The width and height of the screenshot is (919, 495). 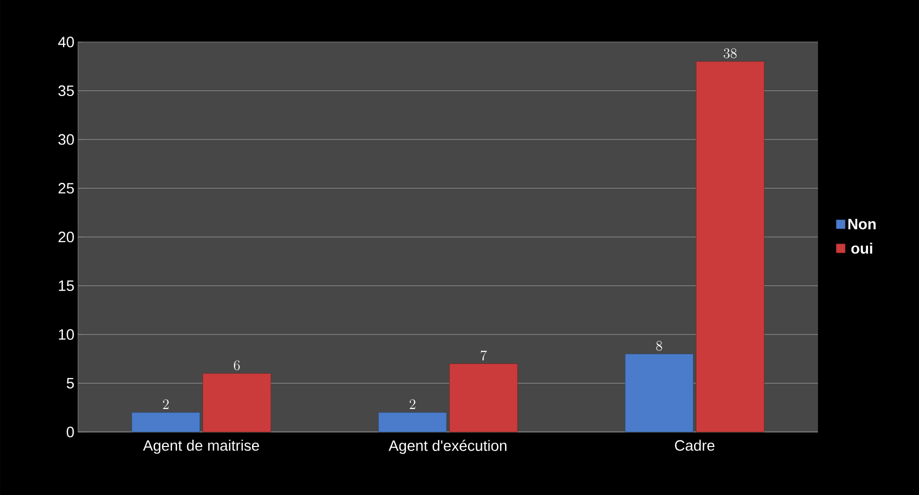 What do you see at coordinates (70, 383) in the screenshot?
I see `y-tick-label: 5` at bounding box center [70, 383].